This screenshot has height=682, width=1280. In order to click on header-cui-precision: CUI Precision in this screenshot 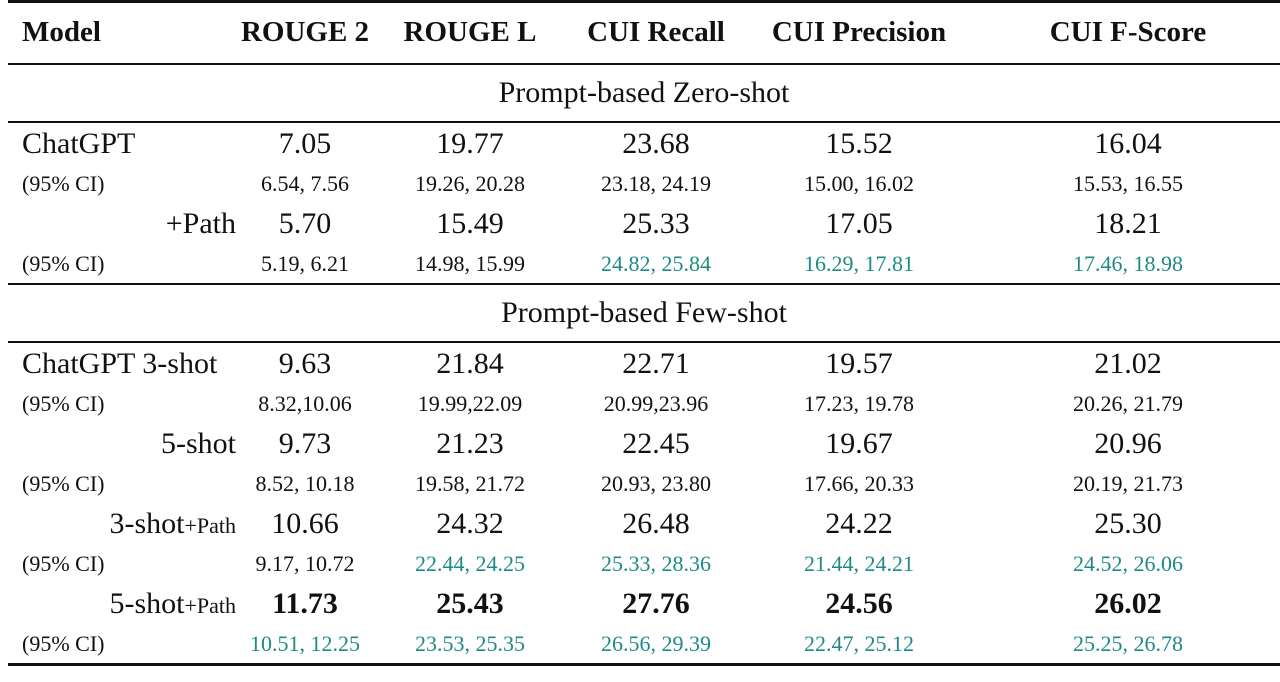, I will do `click(859, 32)`.